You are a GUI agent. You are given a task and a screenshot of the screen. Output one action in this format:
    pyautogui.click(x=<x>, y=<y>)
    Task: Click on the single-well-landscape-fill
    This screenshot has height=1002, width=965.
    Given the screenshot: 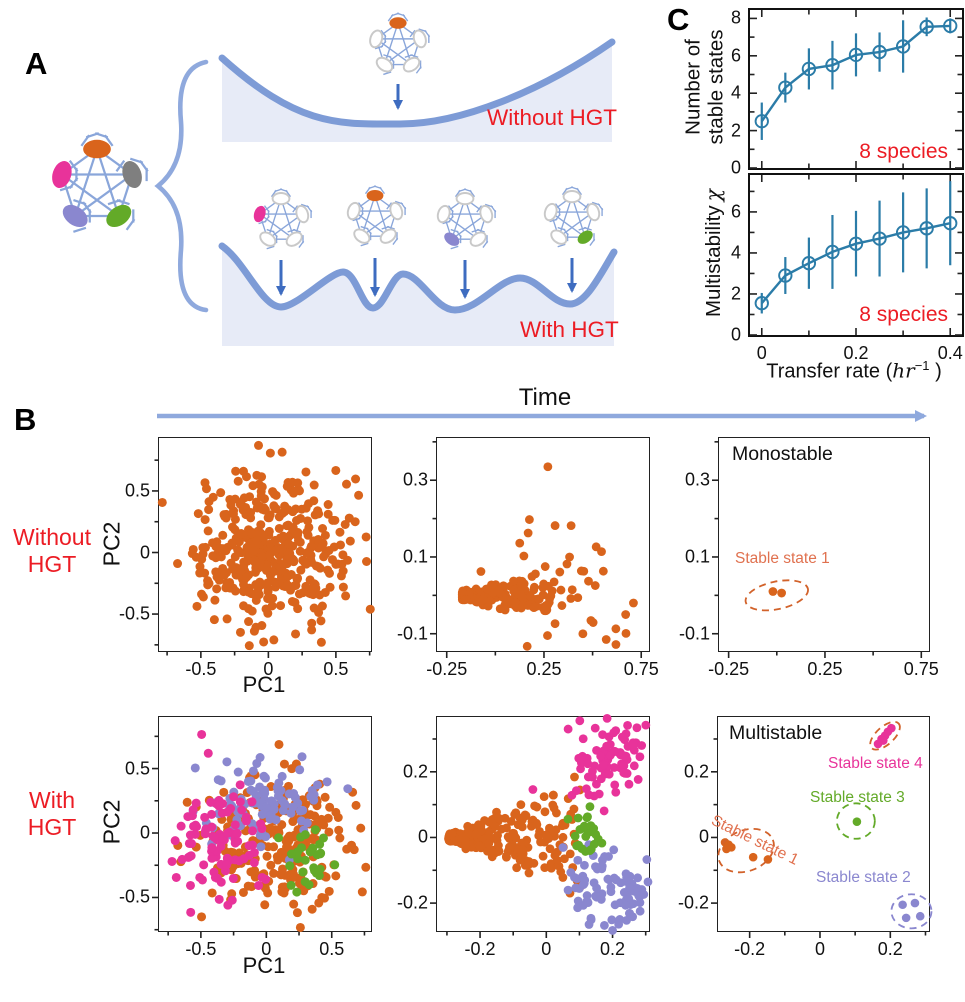 What is the action you would take?
    pyautogui.click(x=417, y=92)
    